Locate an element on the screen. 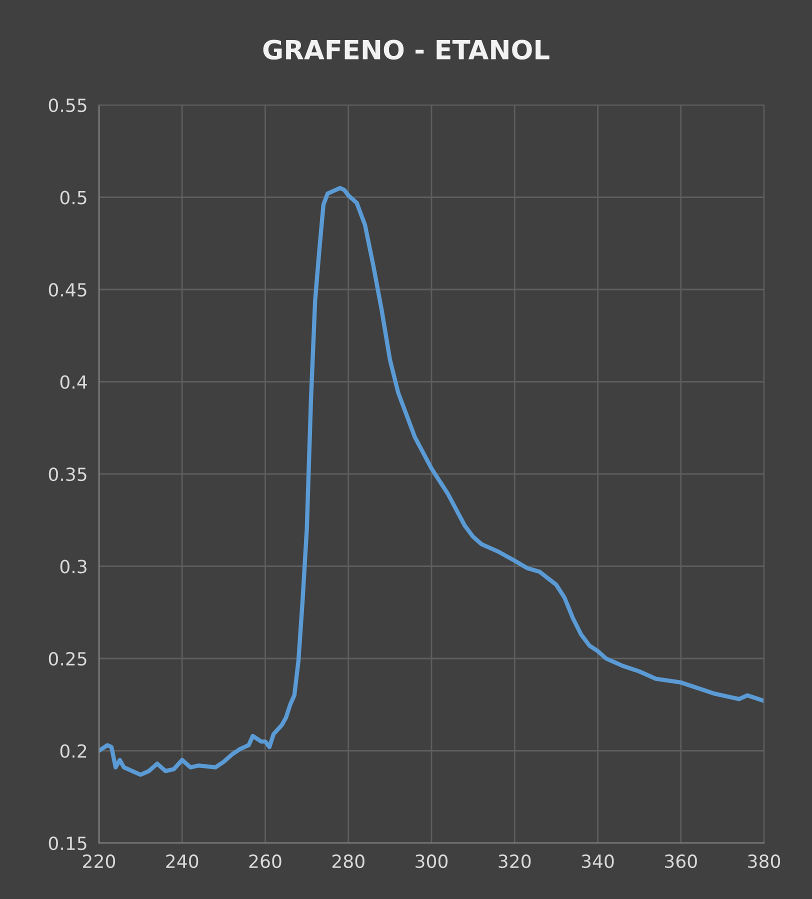 Image resolution: width=812 pixels, height=899 pixels. chart-title: GRAFENO - ETANOL is located at coordinates (406, 50).